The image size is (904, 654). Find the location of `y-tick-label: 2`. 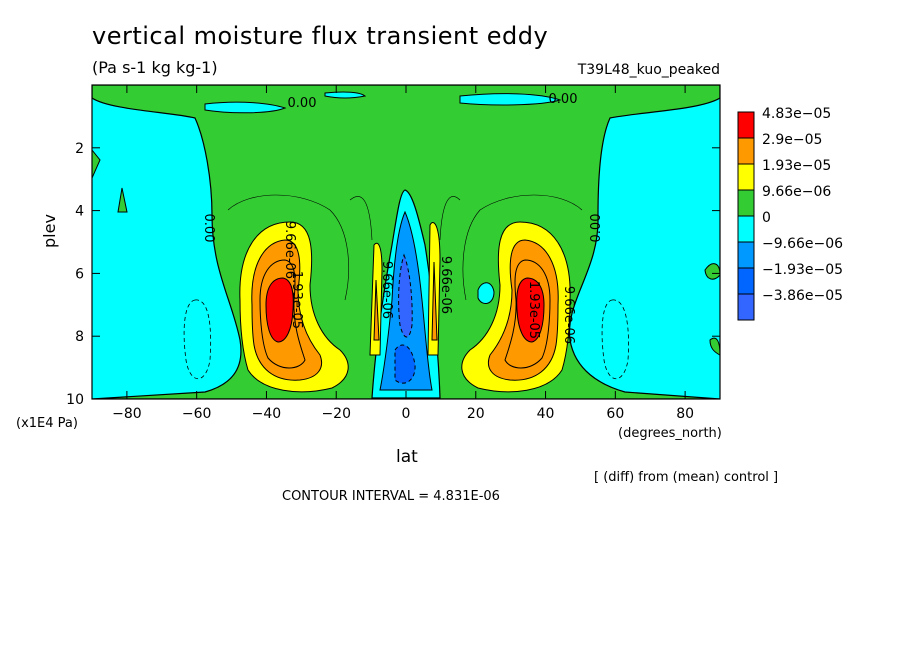

y-tick-label: 2 is located at coordinates (79, 149).